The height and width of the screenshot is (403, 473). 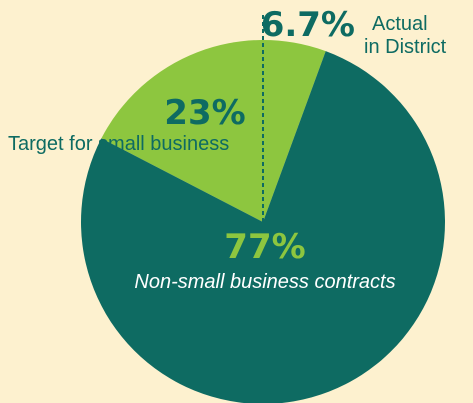 I want to click on non-small-business-label: Non-small business contracts, so click(x=264, y=282).